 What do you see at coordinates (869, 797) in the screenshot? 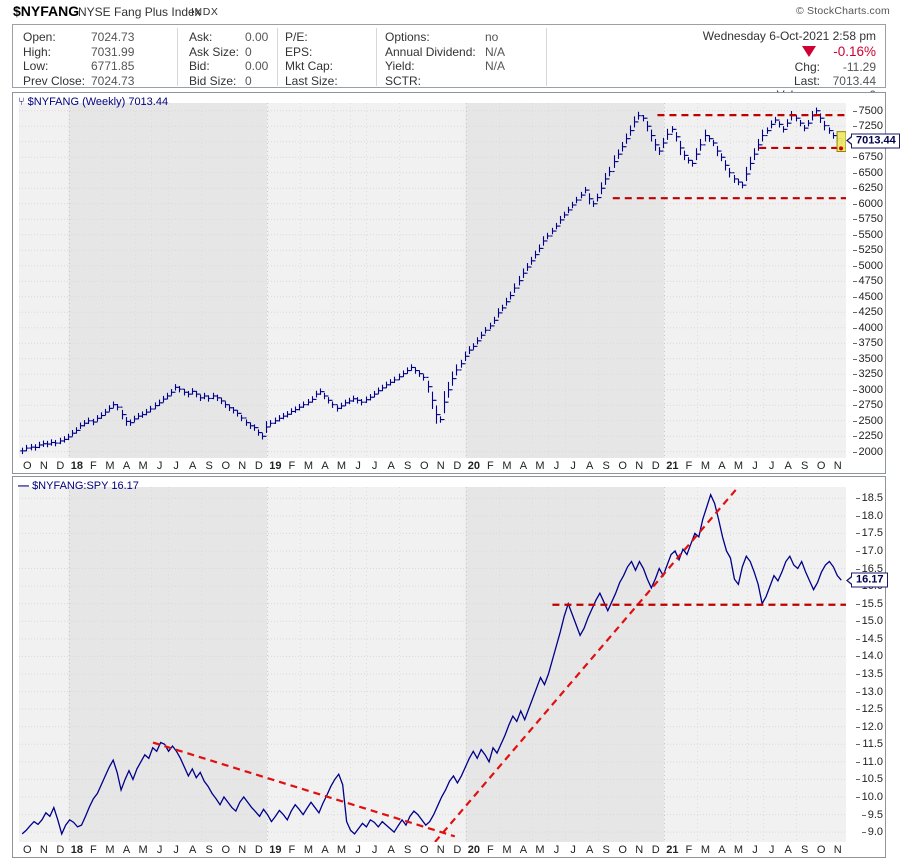
I see `y-axis-tick-label: 10.0` at bounding box center [869, 797].